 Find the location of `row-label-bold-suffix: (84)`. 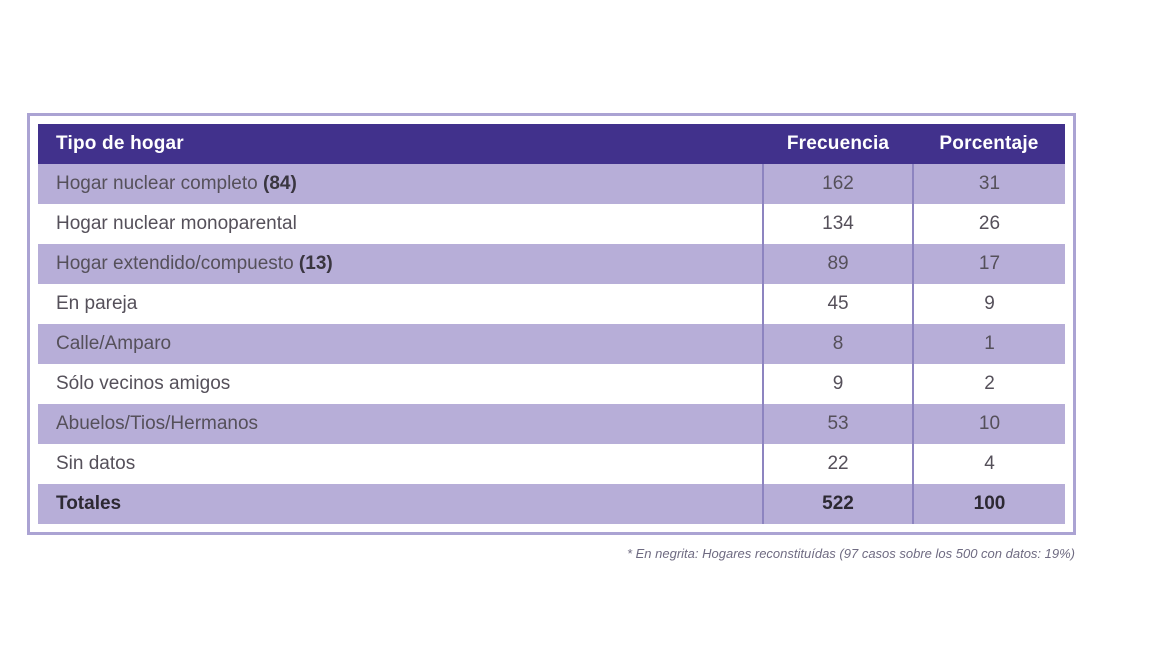

row-label-bold-suffix: (84) is located at coordinates (277, 183).